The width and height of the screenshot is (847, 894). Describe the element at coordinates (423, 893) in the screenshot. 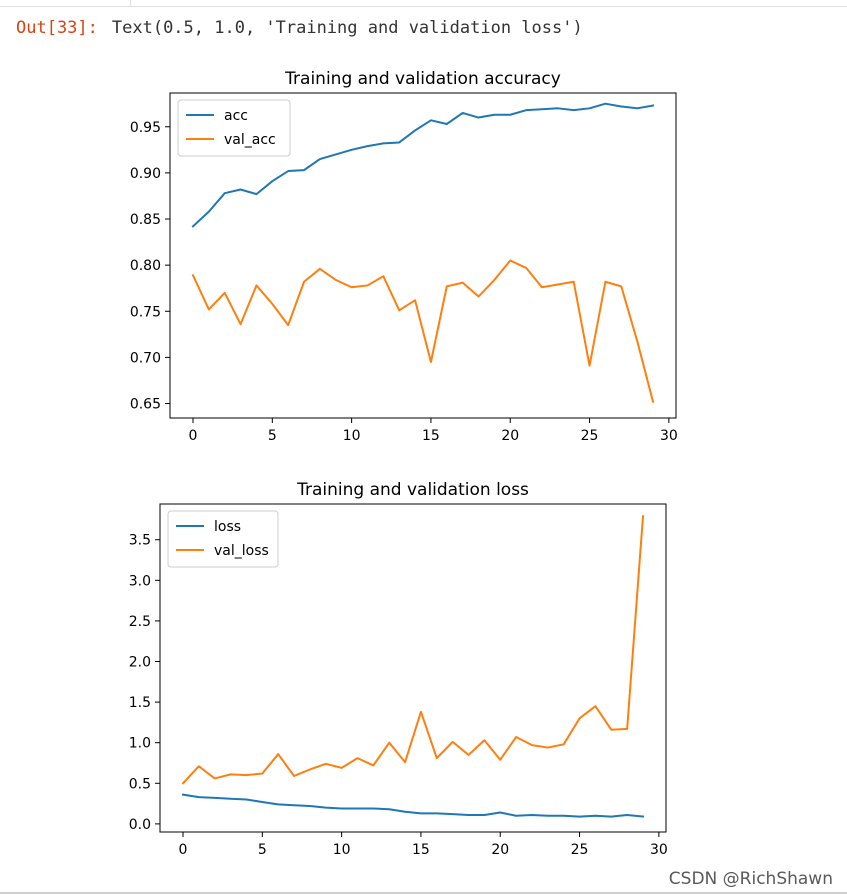

I see `bottom-divider` at that location.